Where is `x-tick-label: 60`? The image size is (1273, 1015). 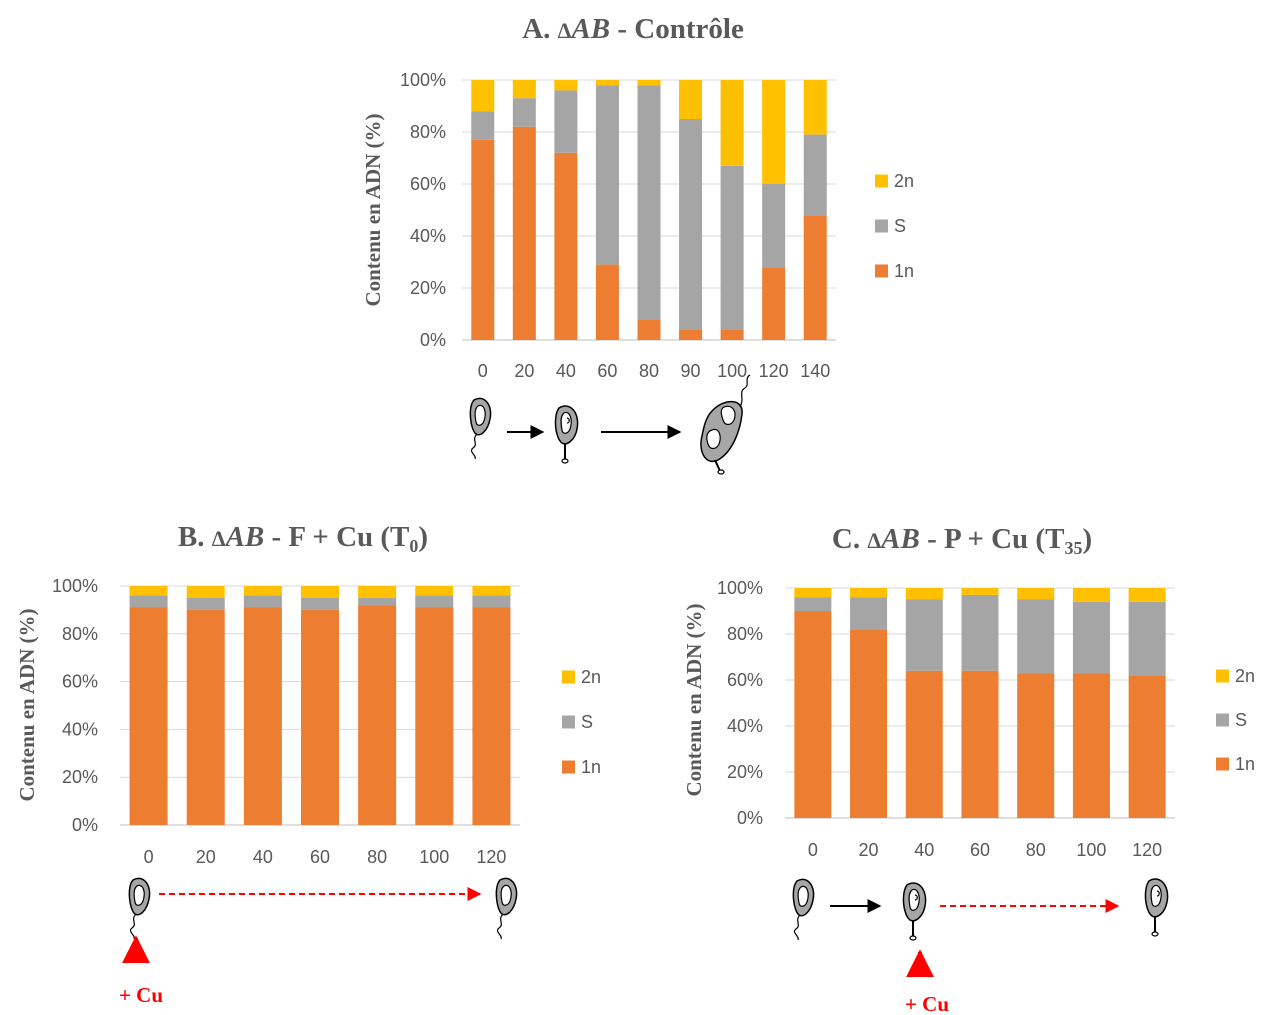
x-tick-label: 60 is located at coordinates (980, 850).